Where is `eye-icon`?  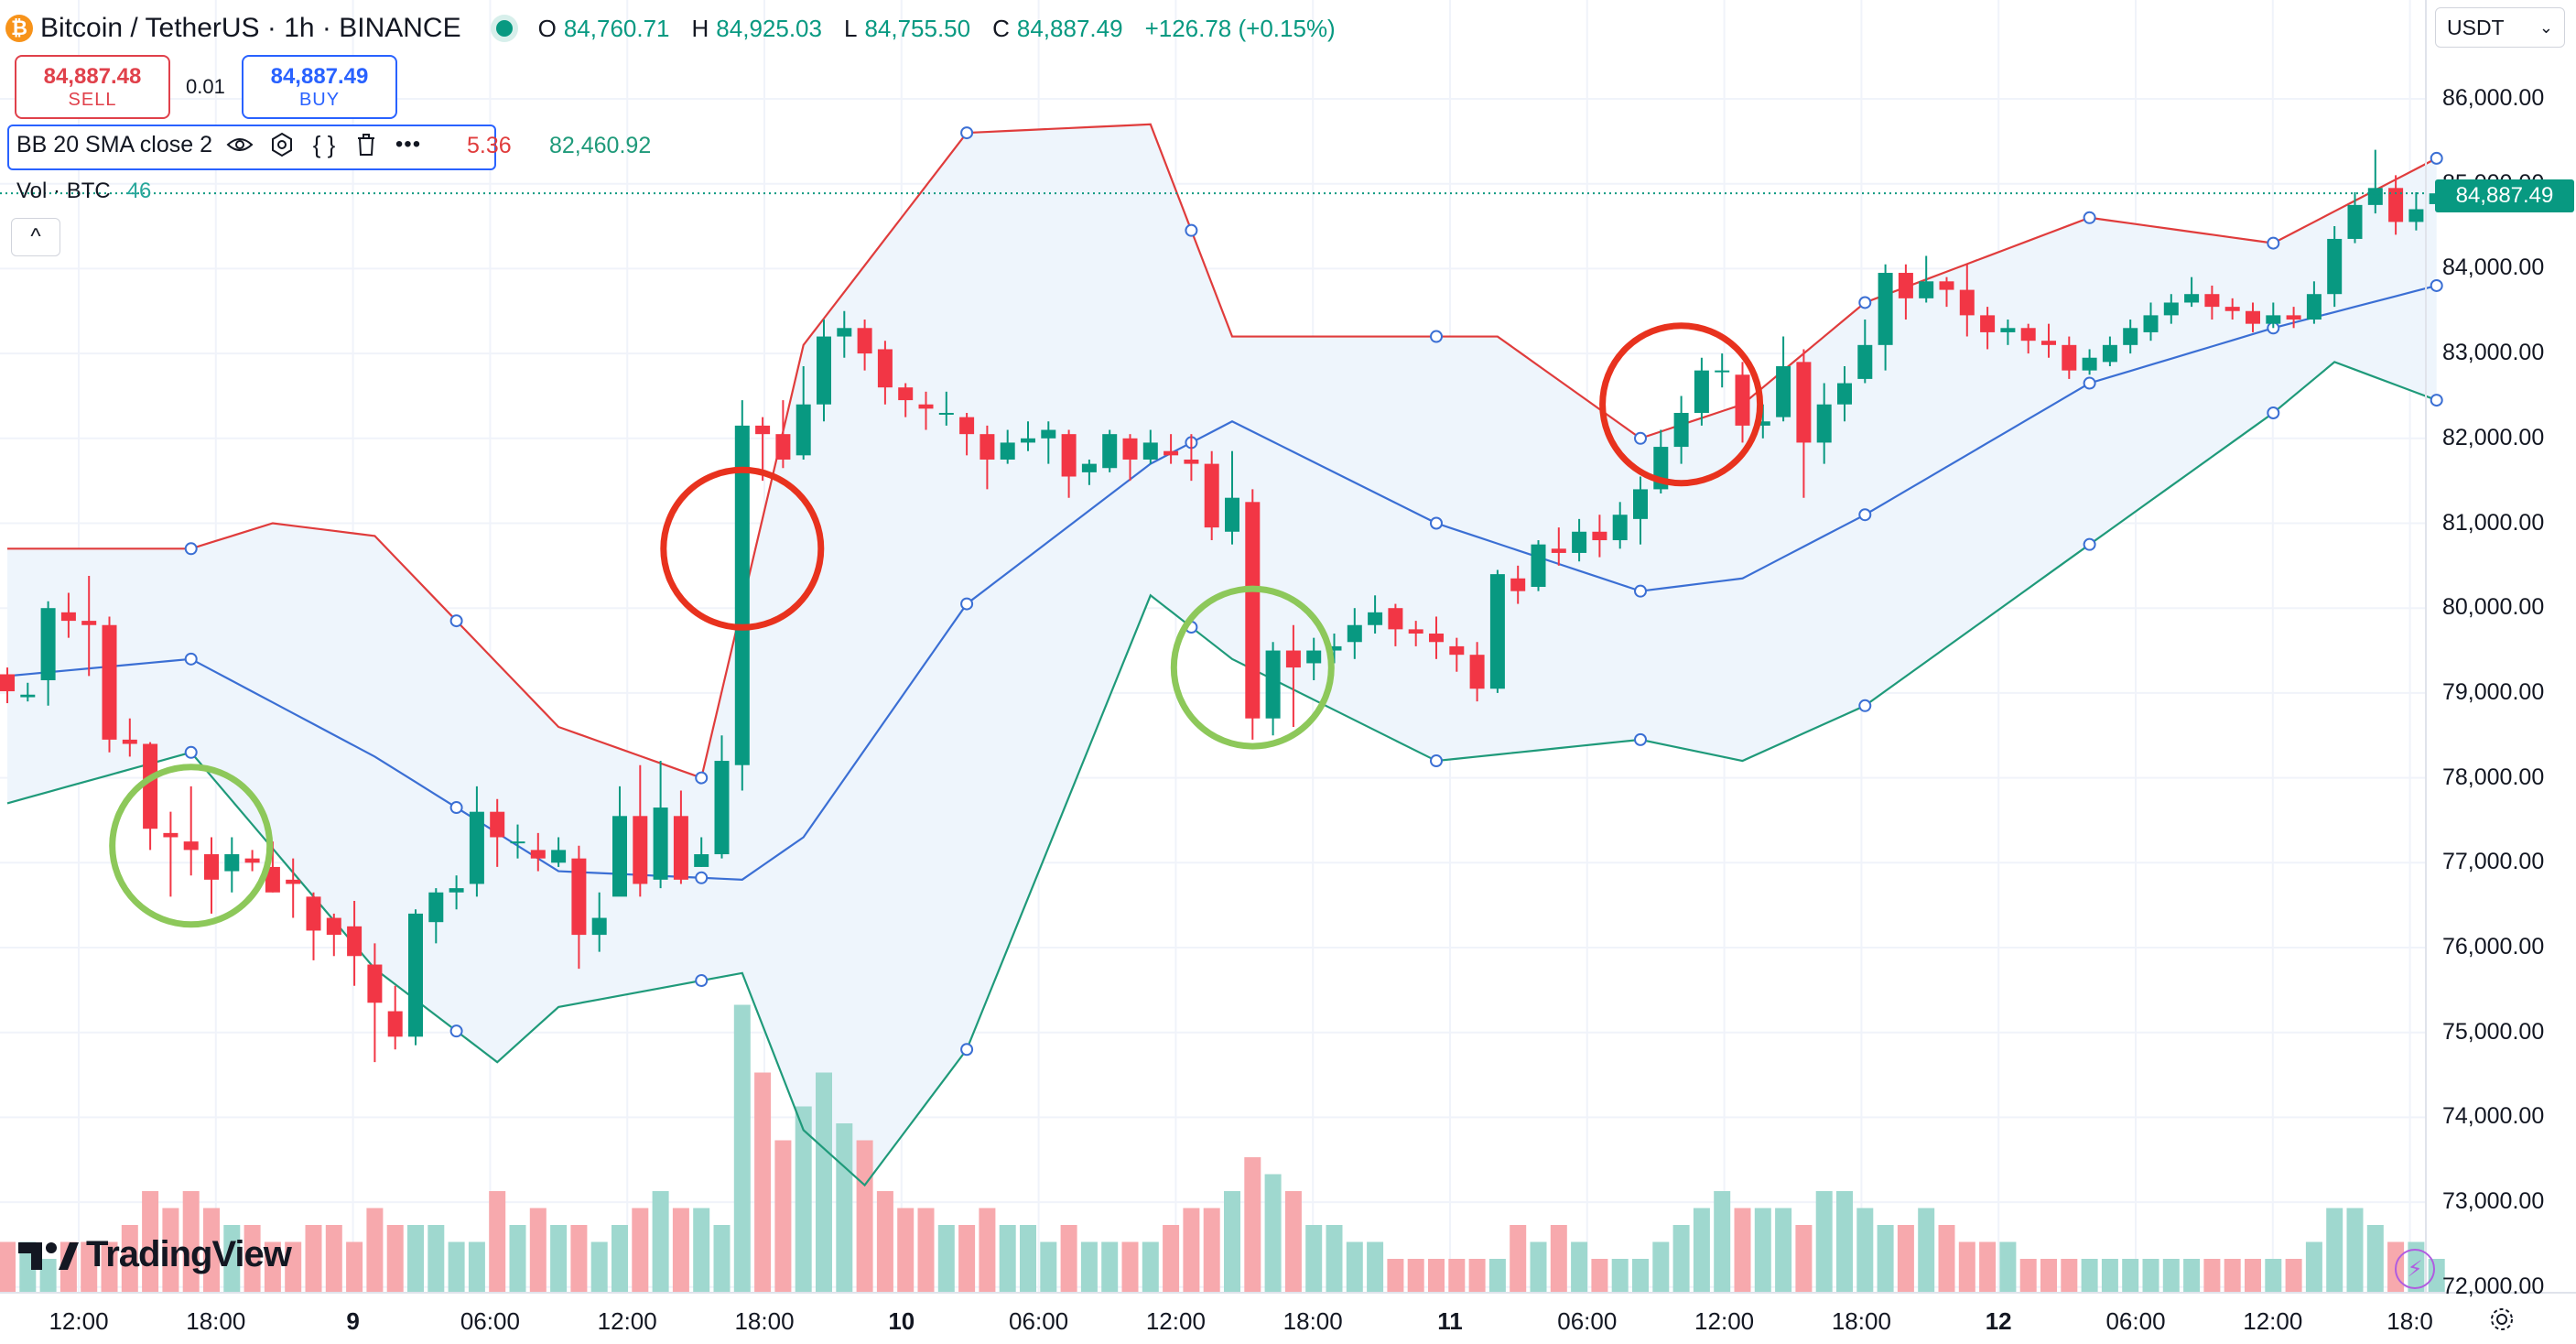
eye-icon is located at coordinates (240, 144).